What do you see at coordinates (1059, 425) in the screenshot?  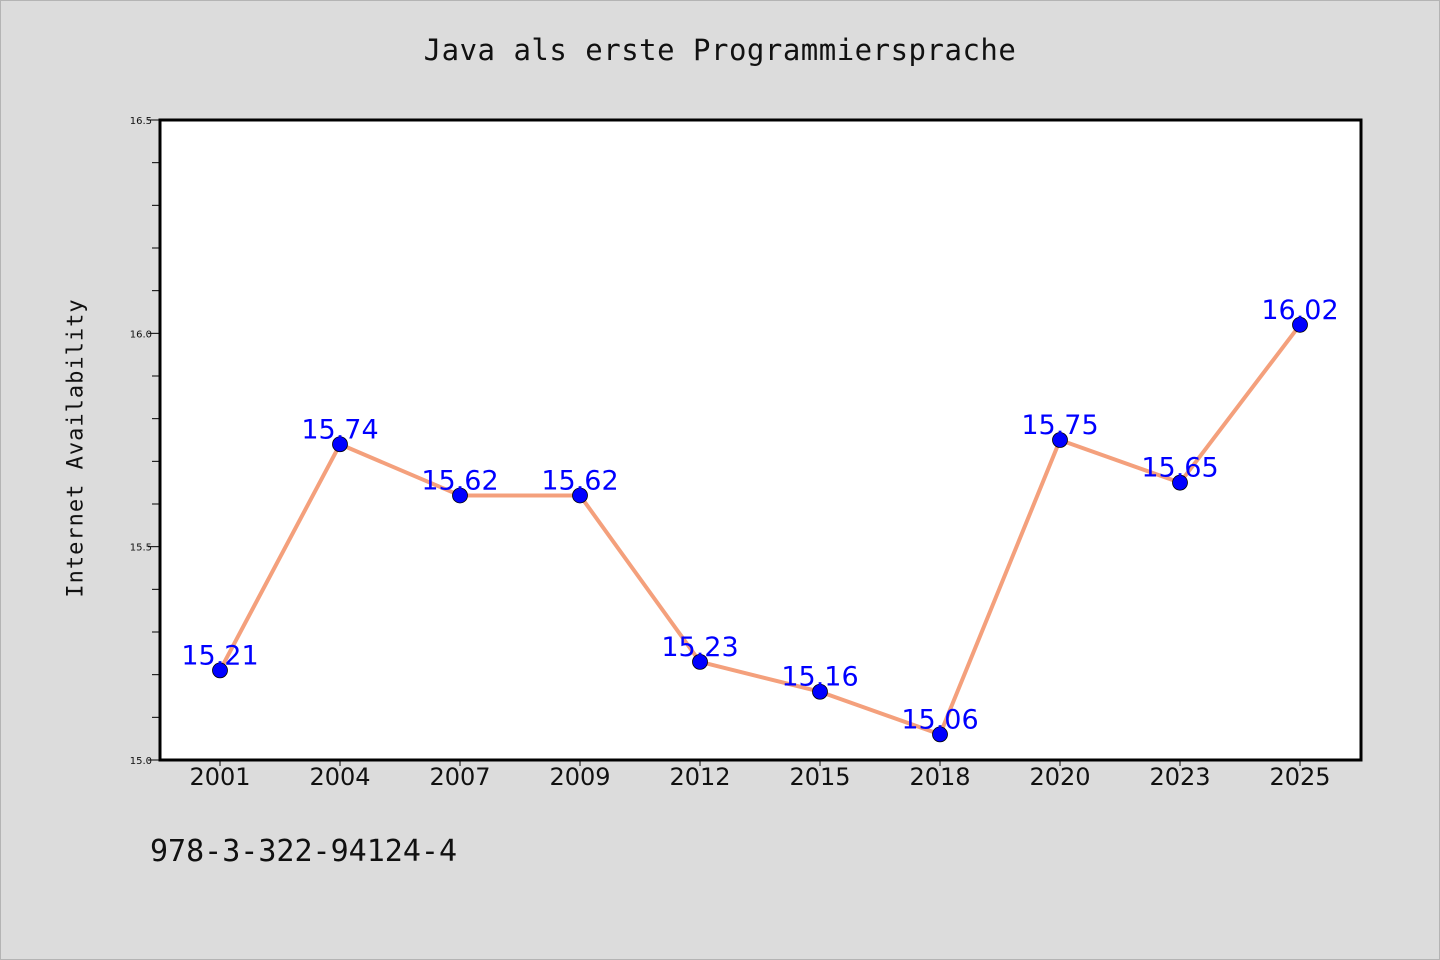 I see `data-label: 15.75` at bounding box center [1059, 425].